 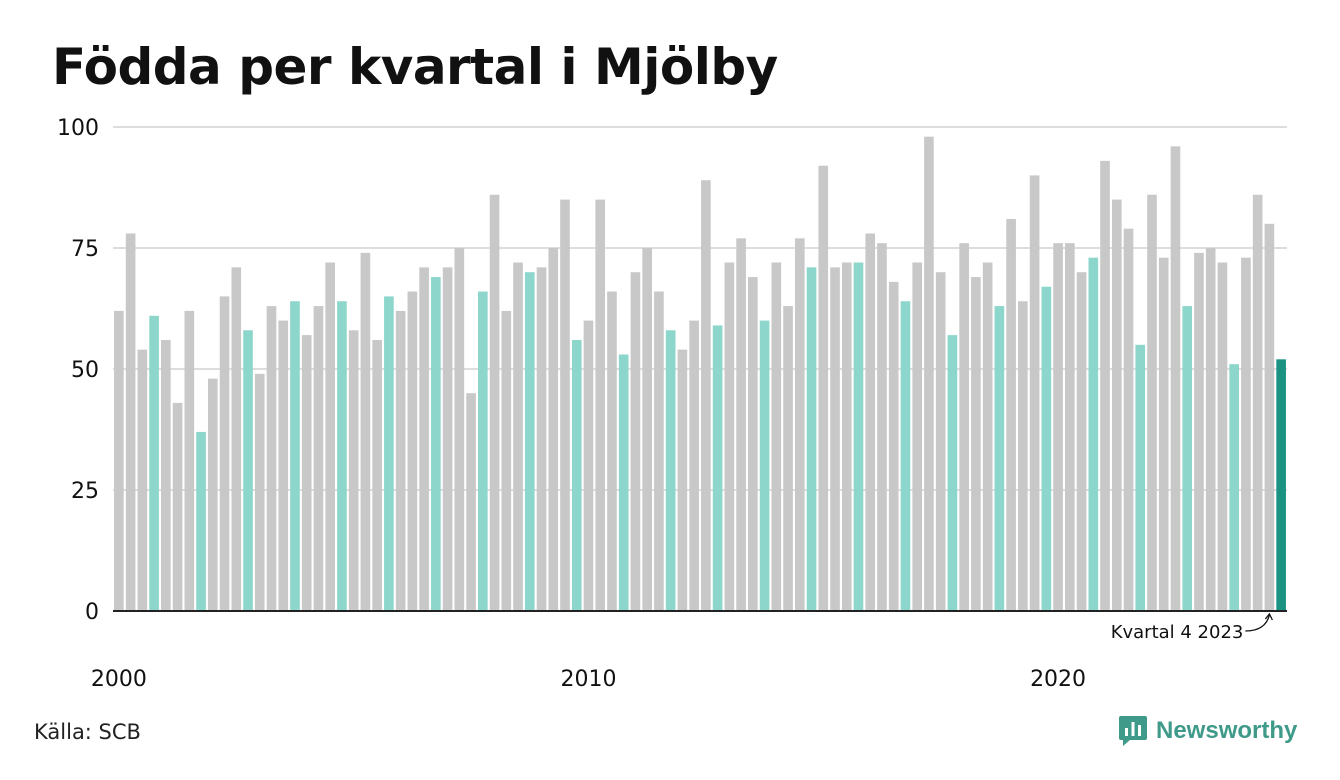 I want to click on x-tick-label: 2000, so click(x=119, y=679).